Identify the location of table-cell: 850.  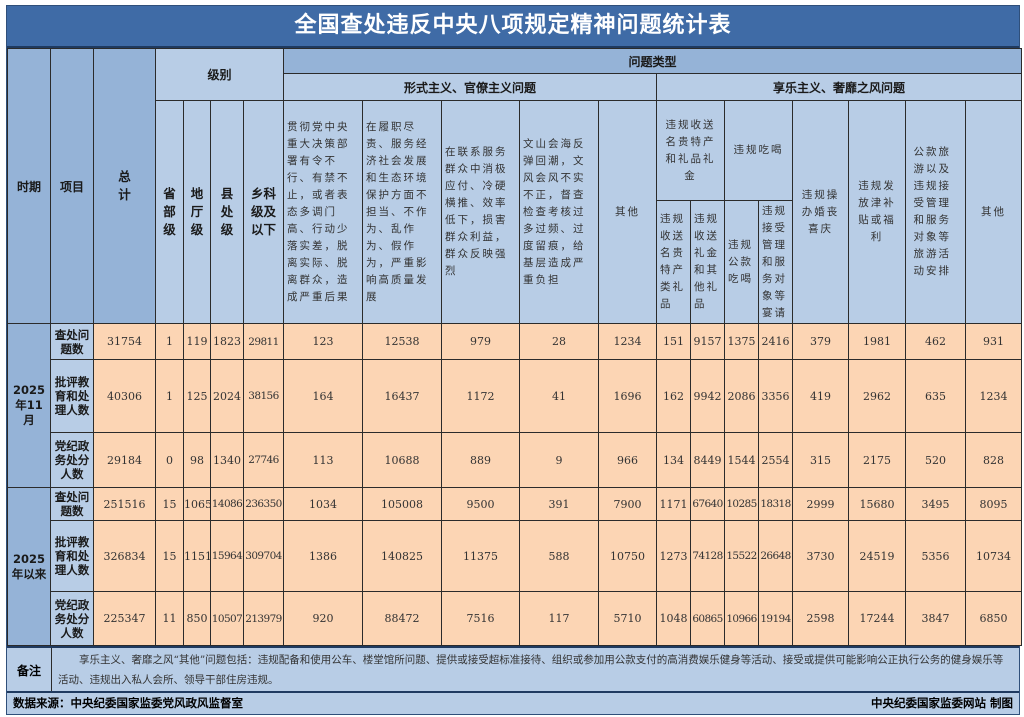
(197, 618).